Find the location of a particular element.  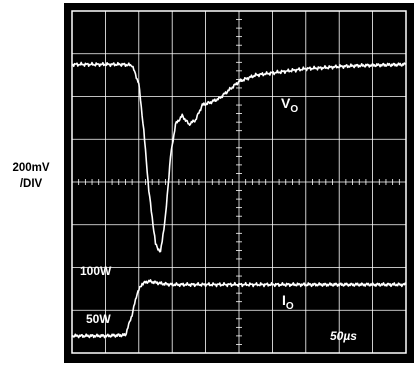

annotation-50w: 50W is located at coordinates (98, 319).